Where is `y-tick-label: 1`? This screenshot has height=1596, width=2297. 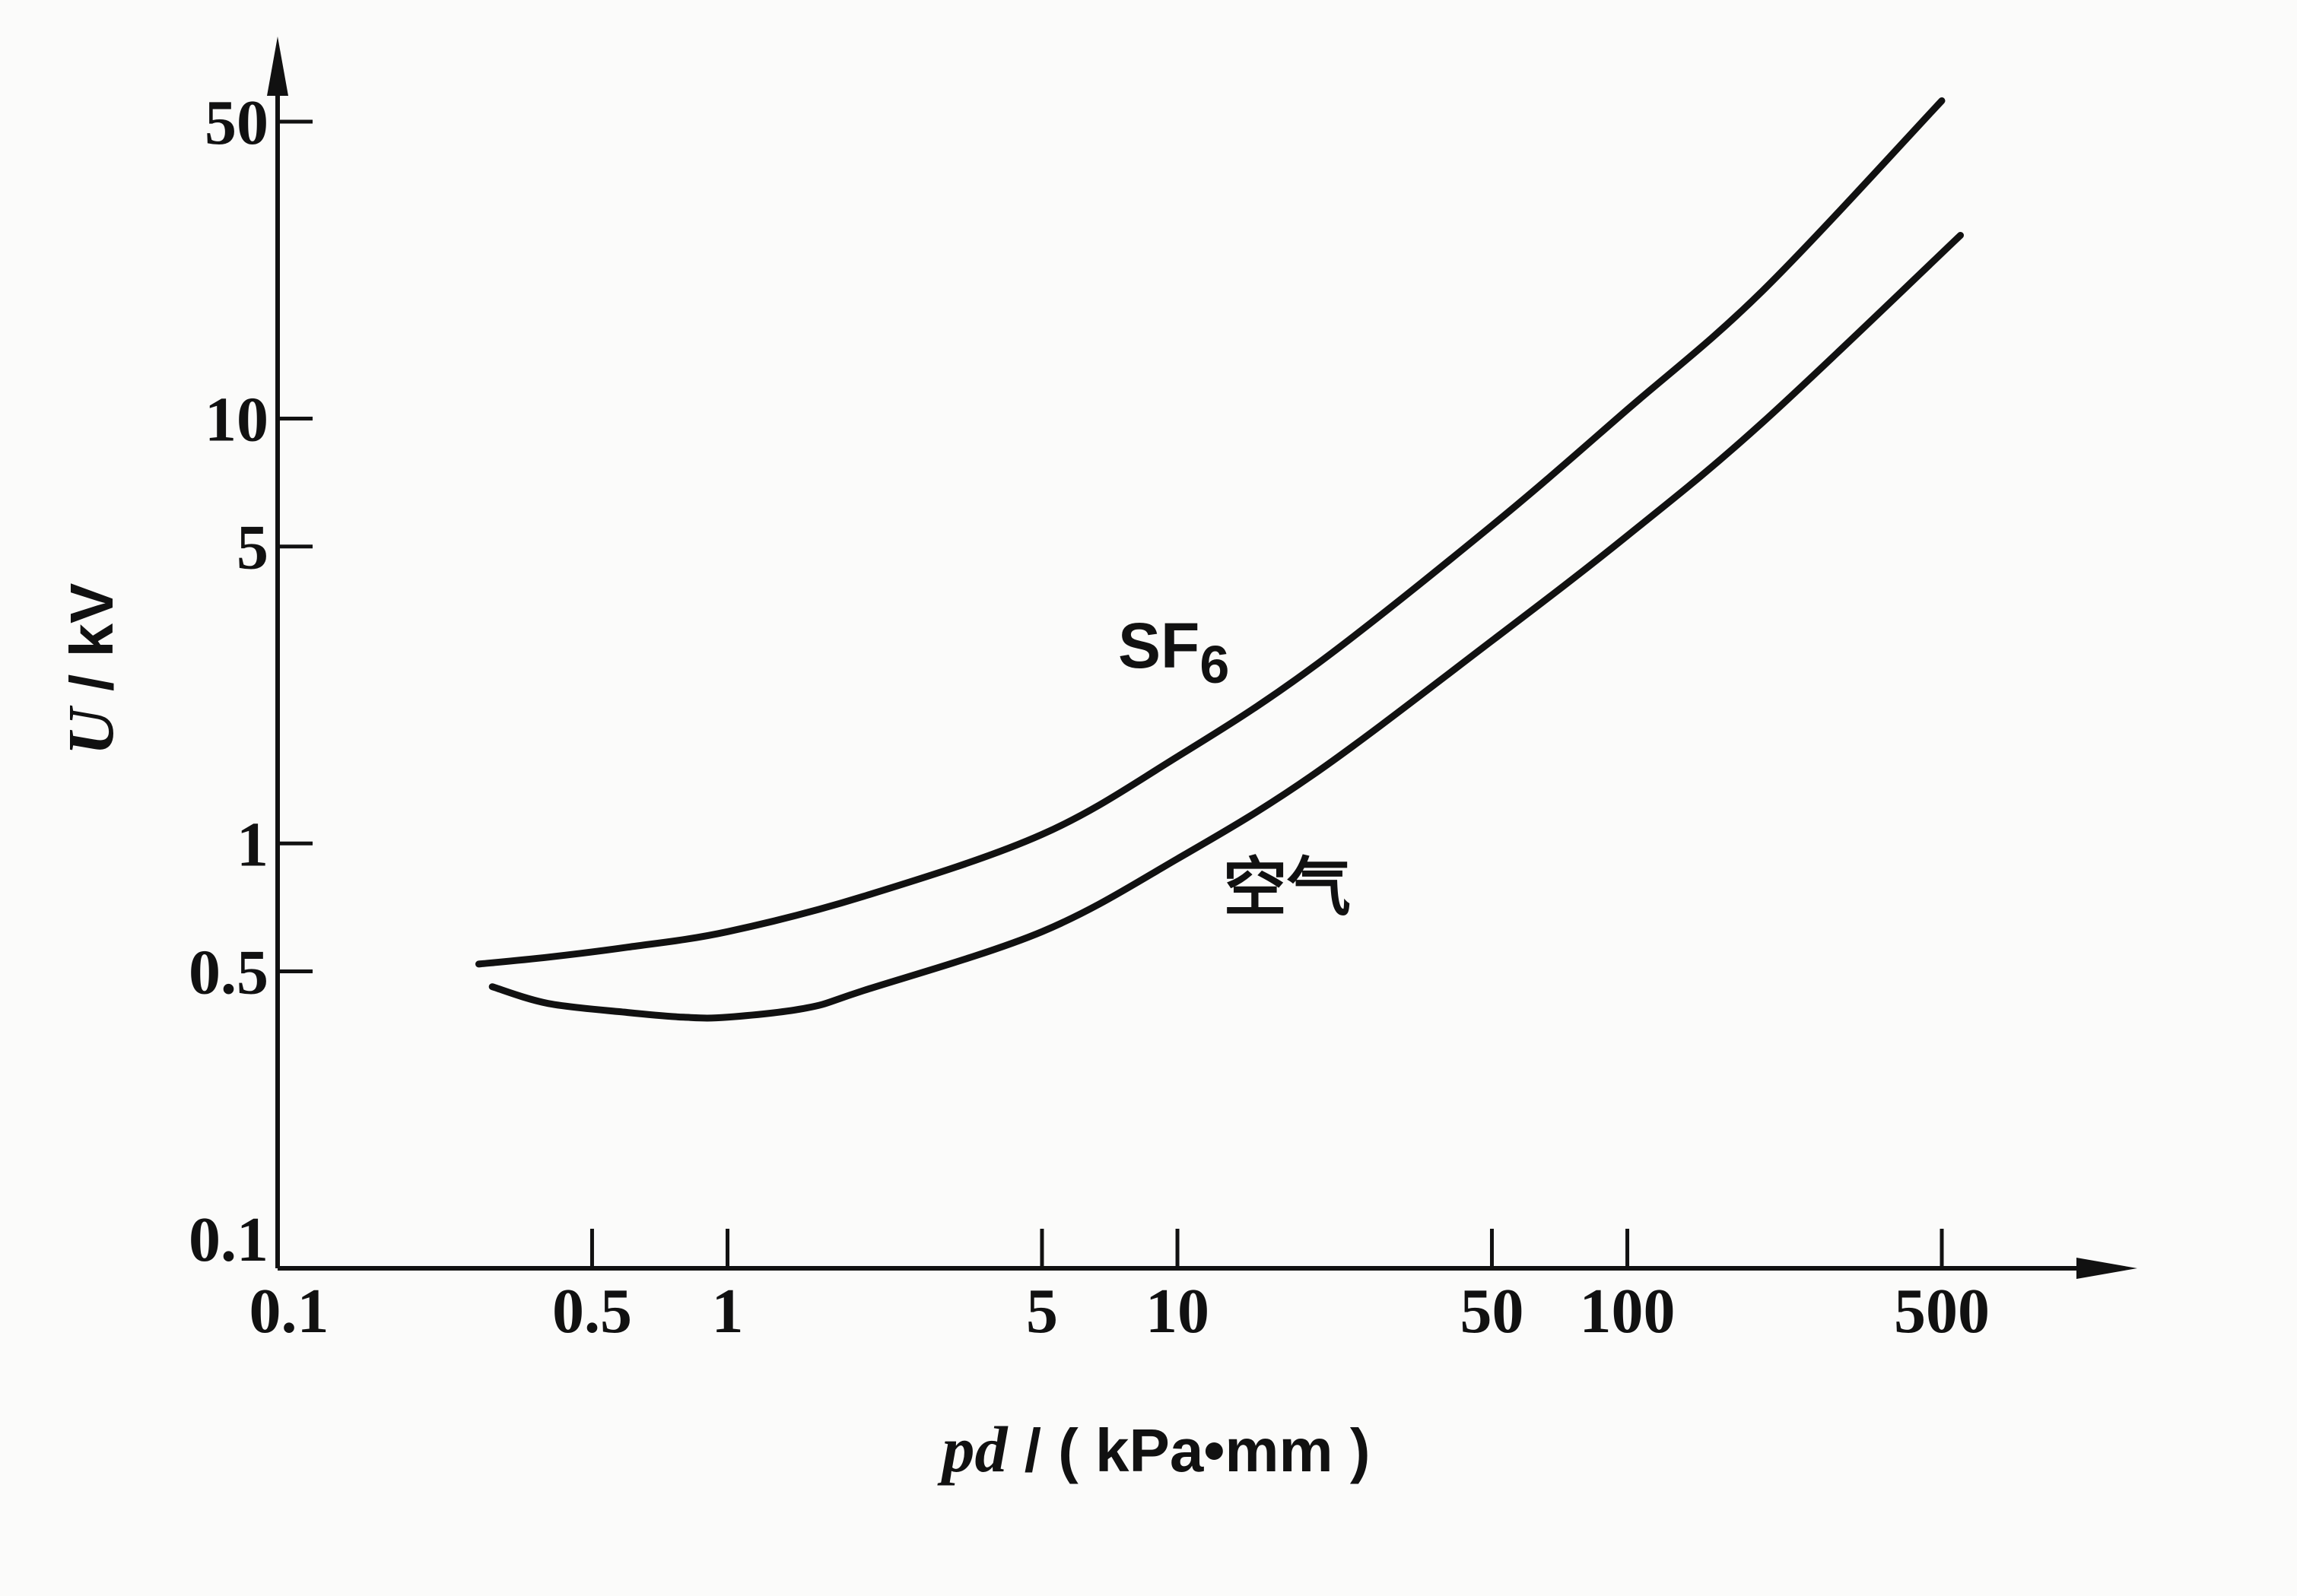
y-tick-label: 1 is located at coordinates (252, 844).